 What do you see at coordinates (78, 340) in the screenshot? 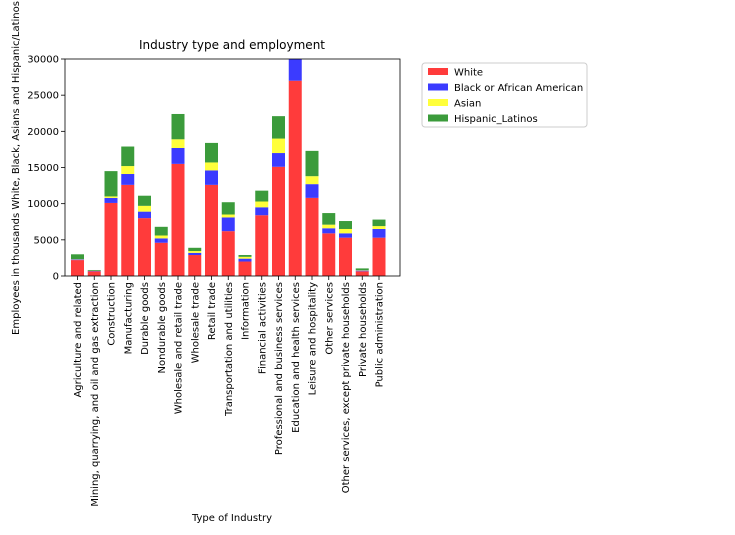
I see `x-tick-label: Agriculture and related` at bounding box center [78, 340].